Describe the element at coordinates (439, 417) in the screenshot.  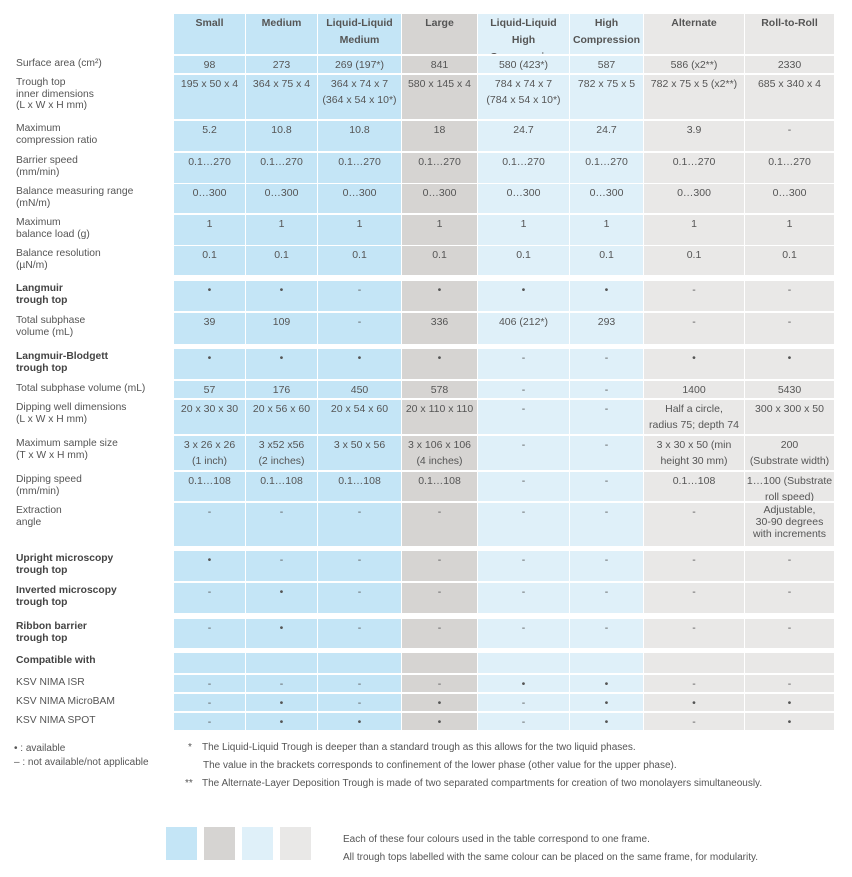
I see `table-cell: 20 x 110 x 110` at that location.